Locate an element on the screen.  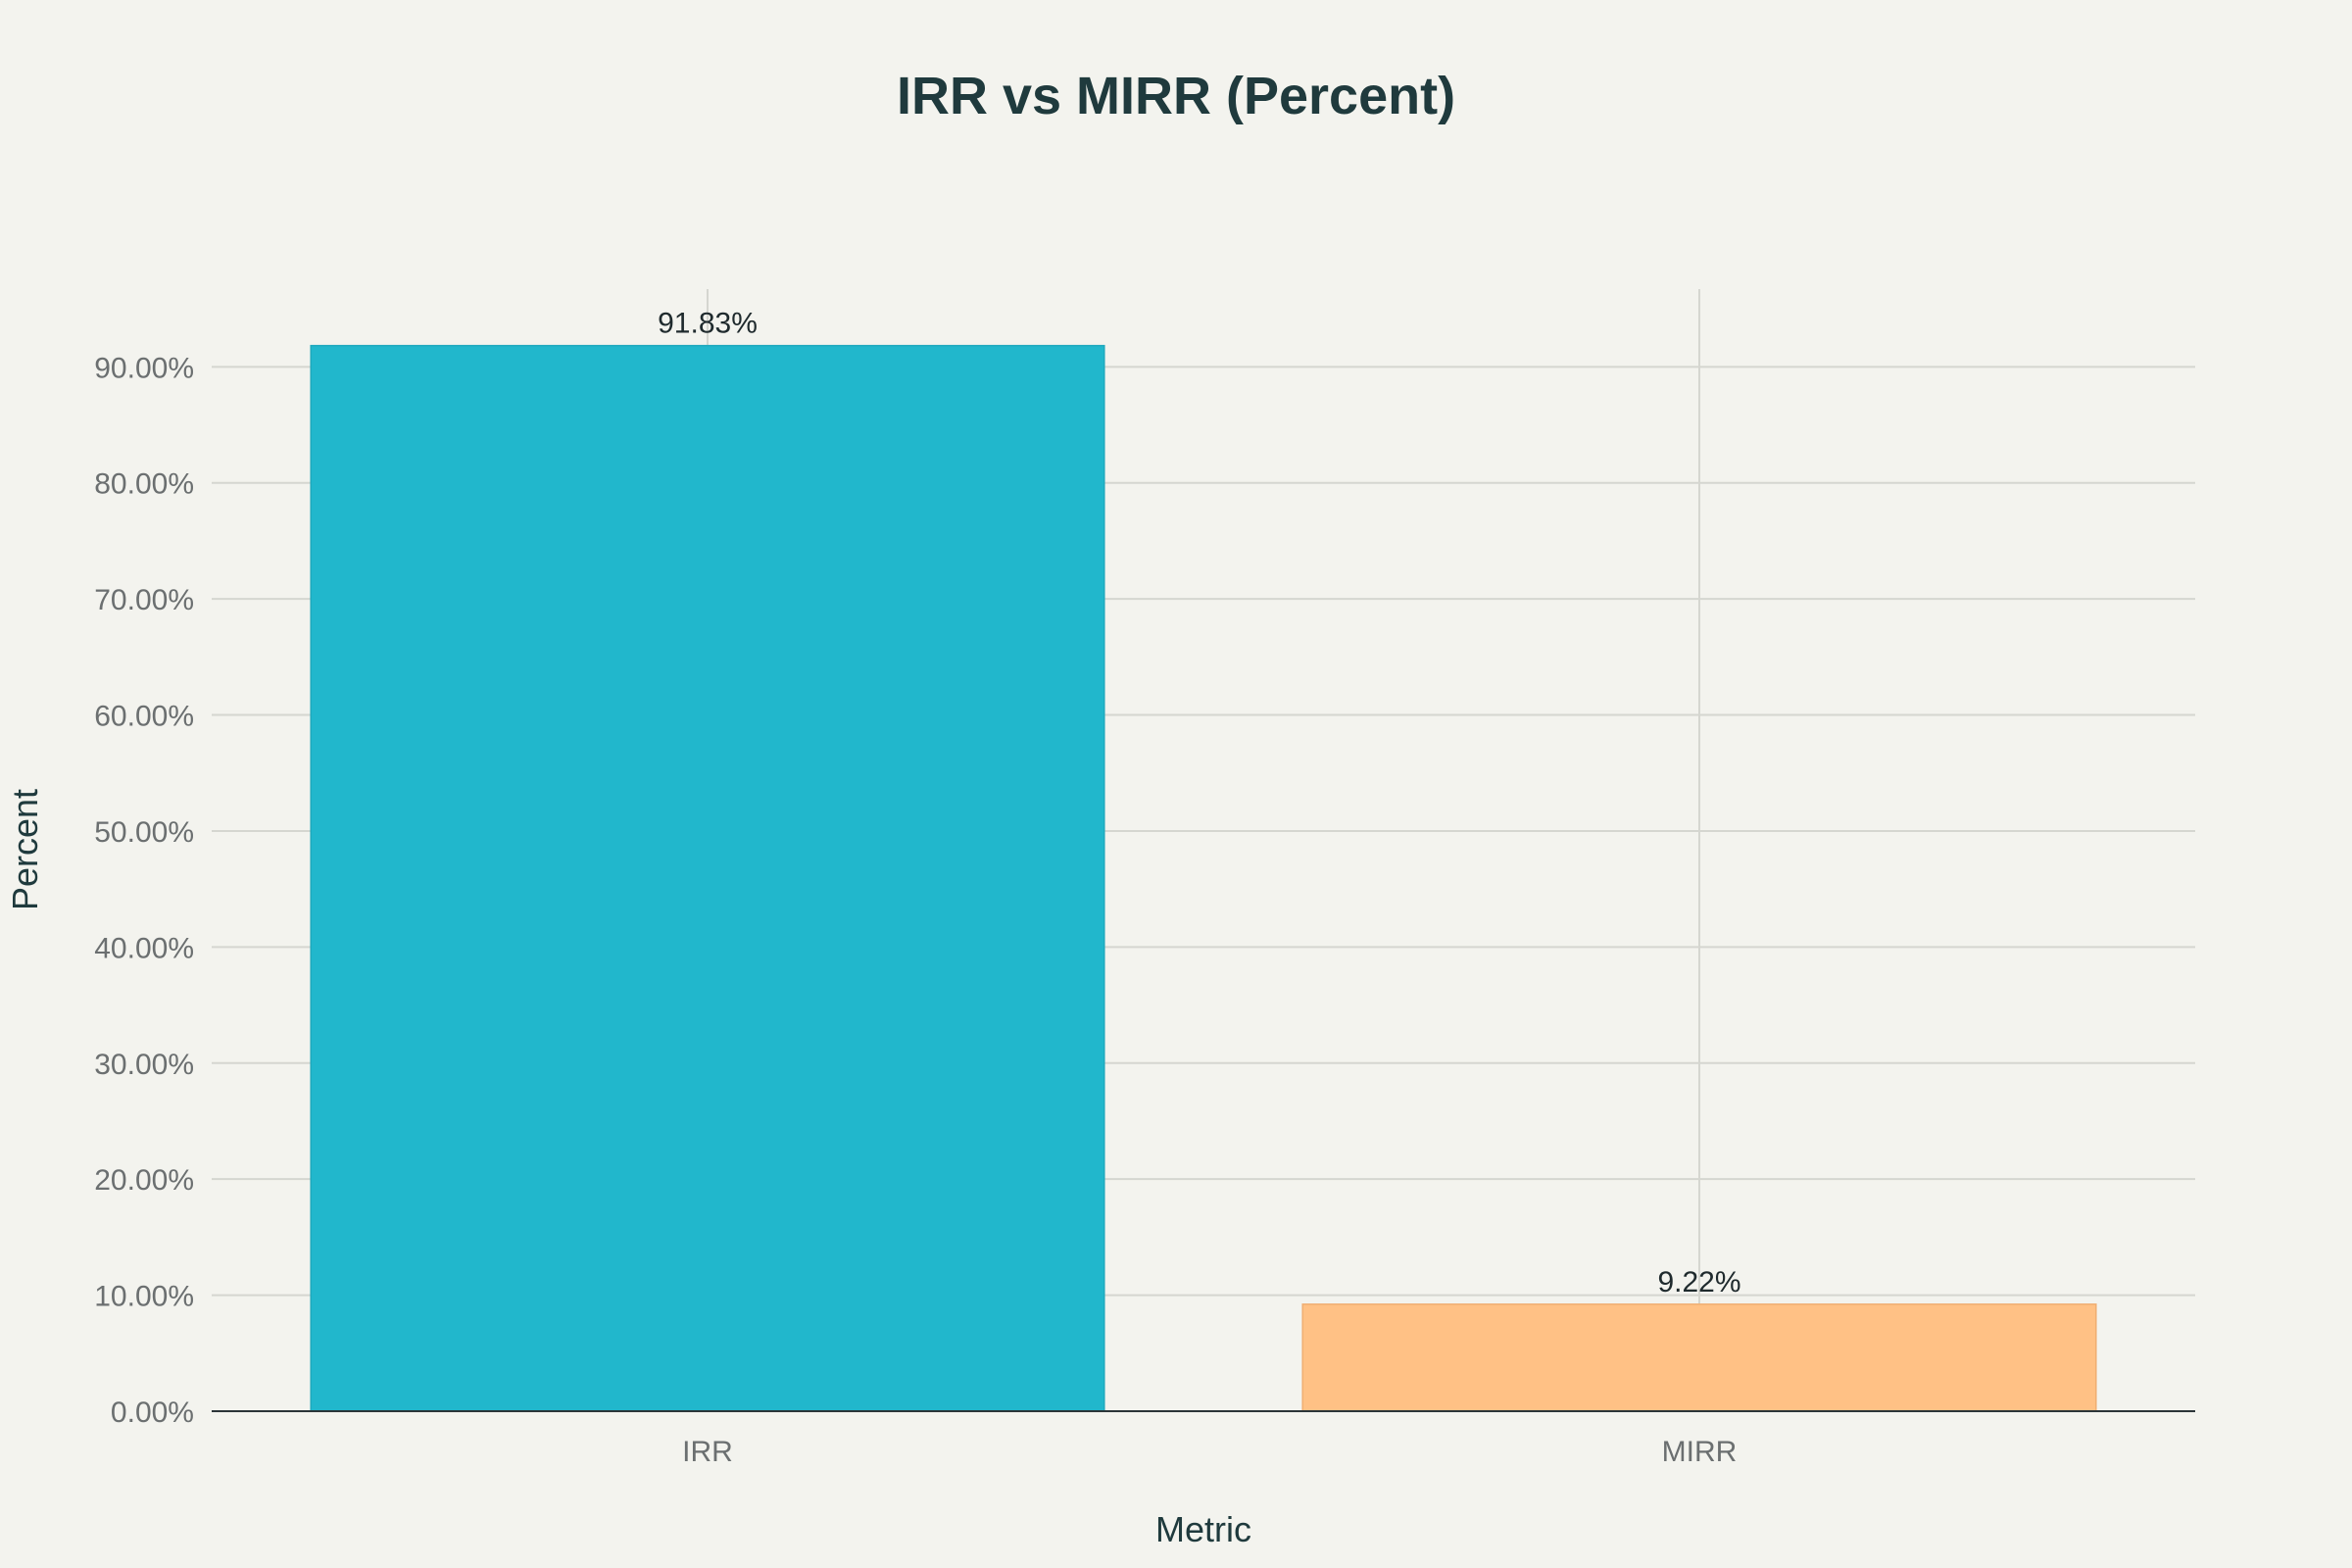
data-label-irr: 91.83% is located at coordinates (708, 324).